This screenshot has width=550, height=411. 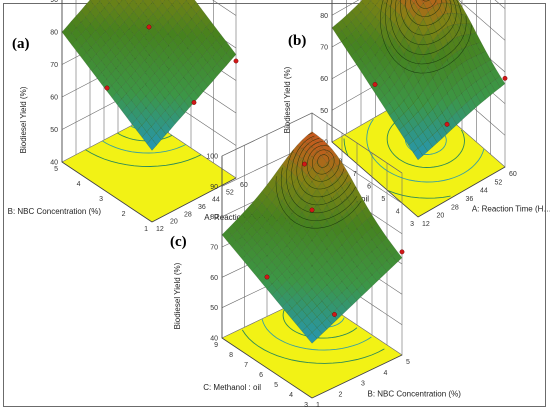 What do you see at coordinates (318, 405) in the screenshot?
I see `x-tick-label: 1` at bounding box center [318, 405].